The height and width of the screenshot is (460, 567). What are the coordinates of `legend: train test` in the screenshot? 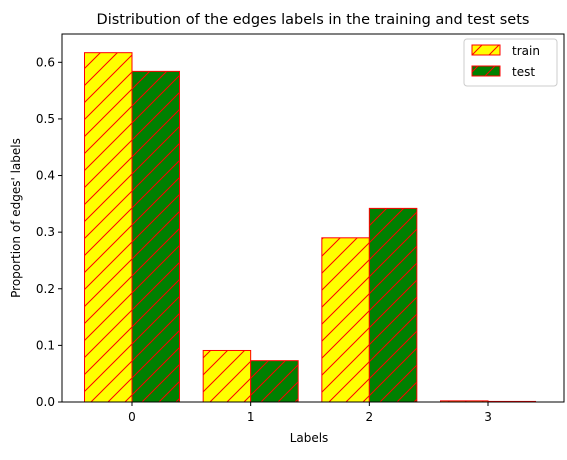 It's located at (510, 62).